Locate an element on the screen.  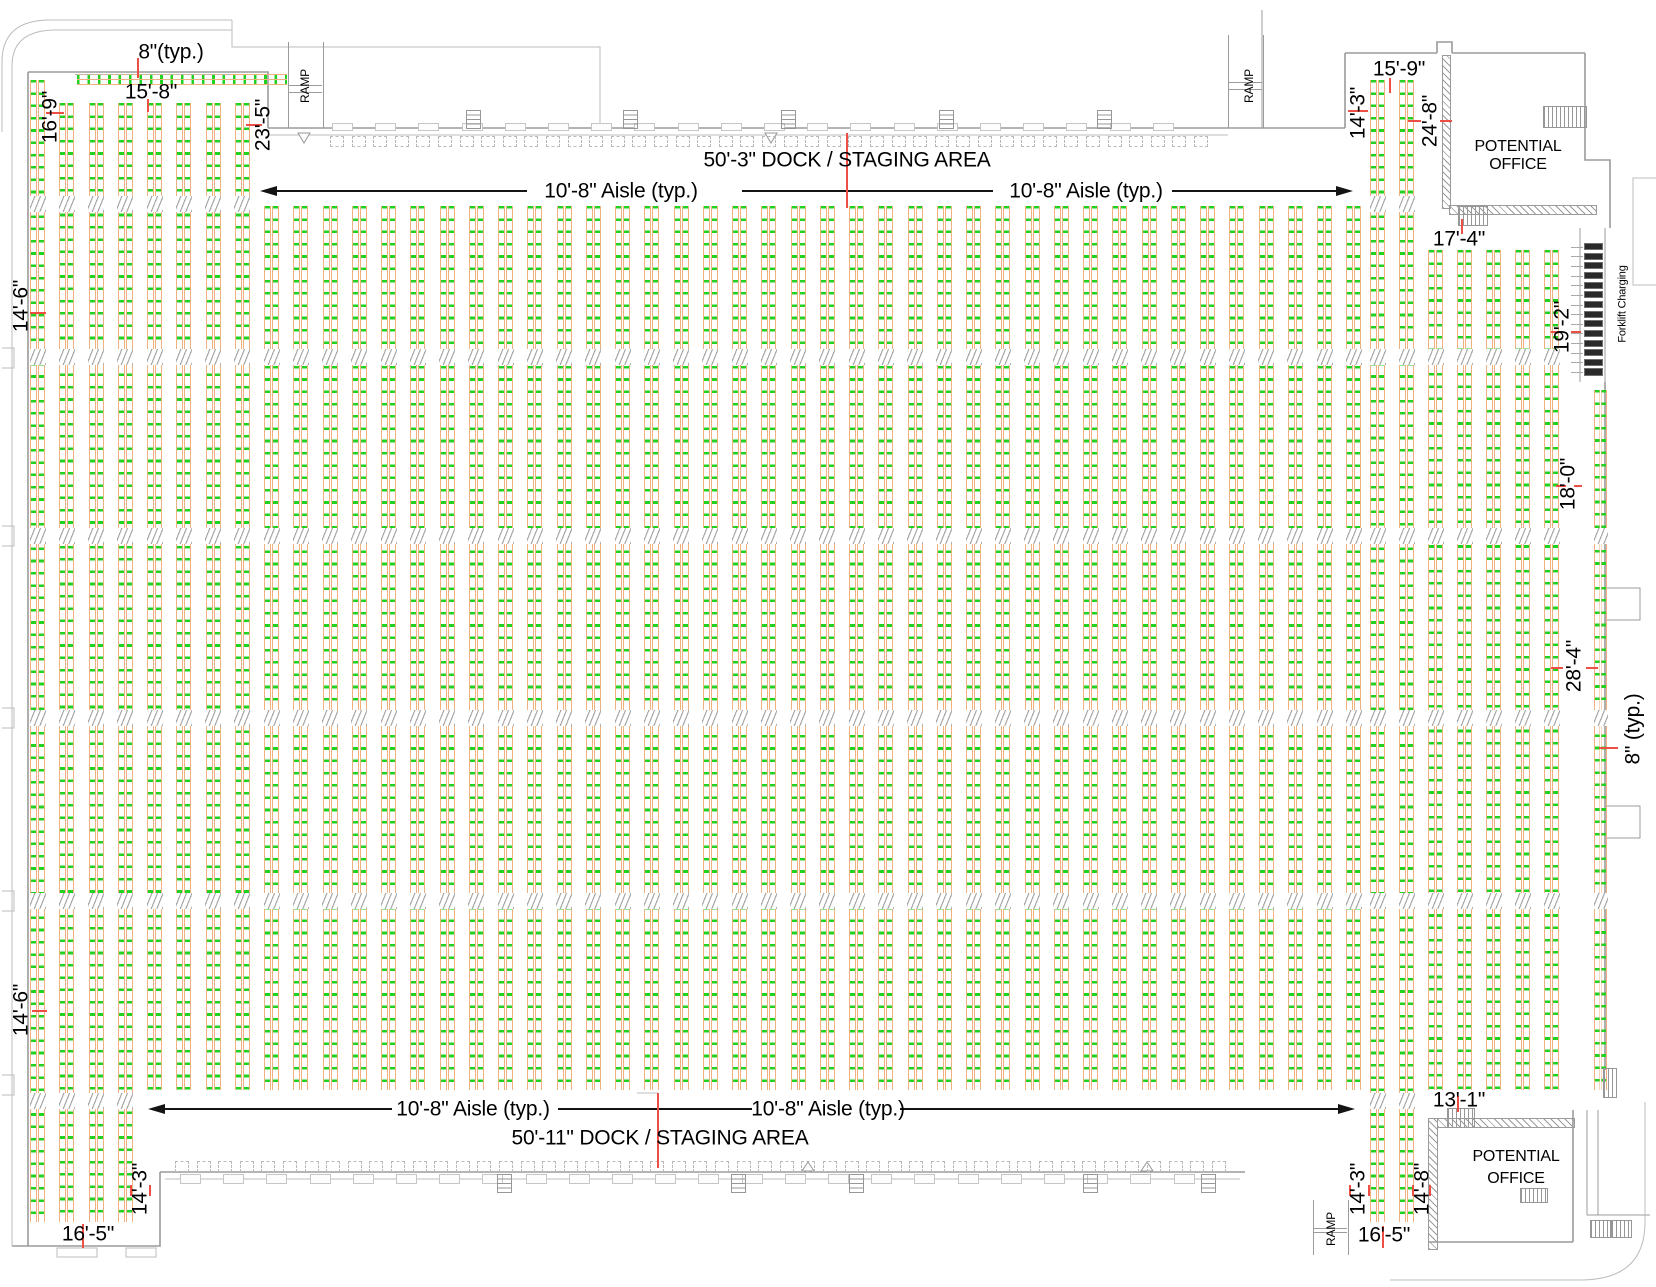
ramp-divider is located at coordinates (1245, 89).